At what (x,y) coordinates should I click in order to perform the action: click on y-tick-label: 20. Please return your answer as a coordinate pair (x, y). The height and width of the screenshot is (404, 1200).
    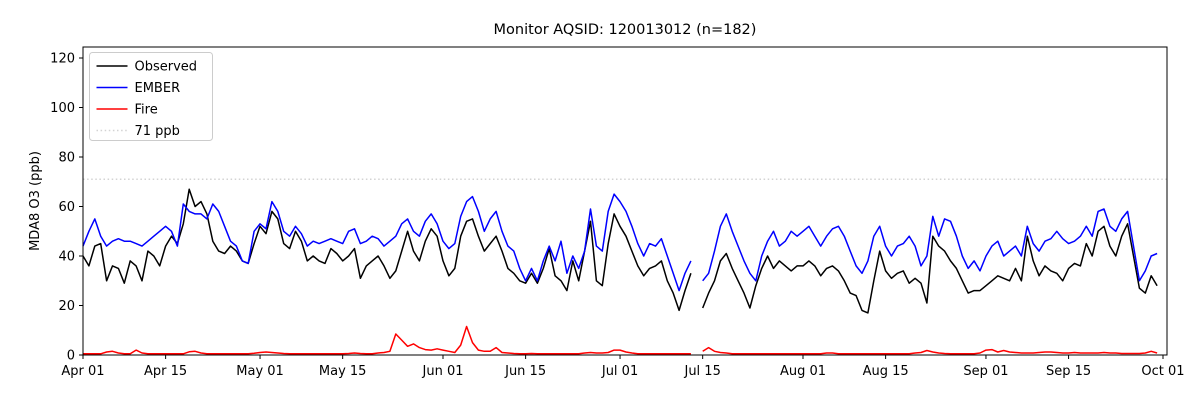
    Looking at the image, I should click on (66, 306).